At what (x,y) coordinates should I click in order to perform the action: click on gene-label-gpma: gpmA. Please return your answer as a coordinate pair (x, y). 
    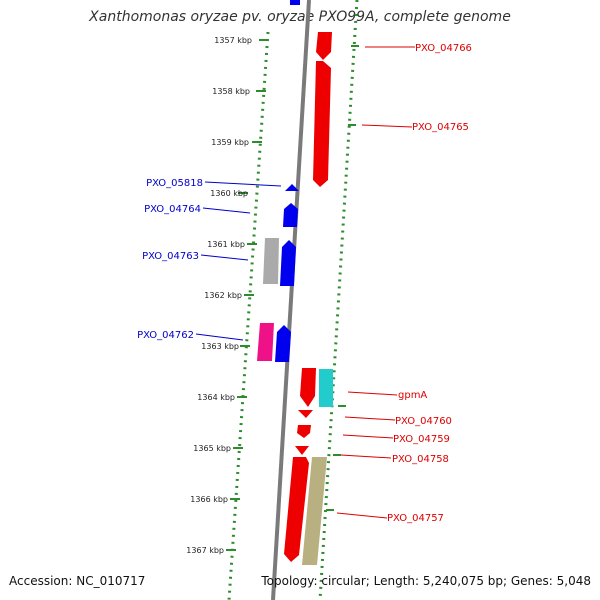
    Looking at the image, I should click on (412, 395).